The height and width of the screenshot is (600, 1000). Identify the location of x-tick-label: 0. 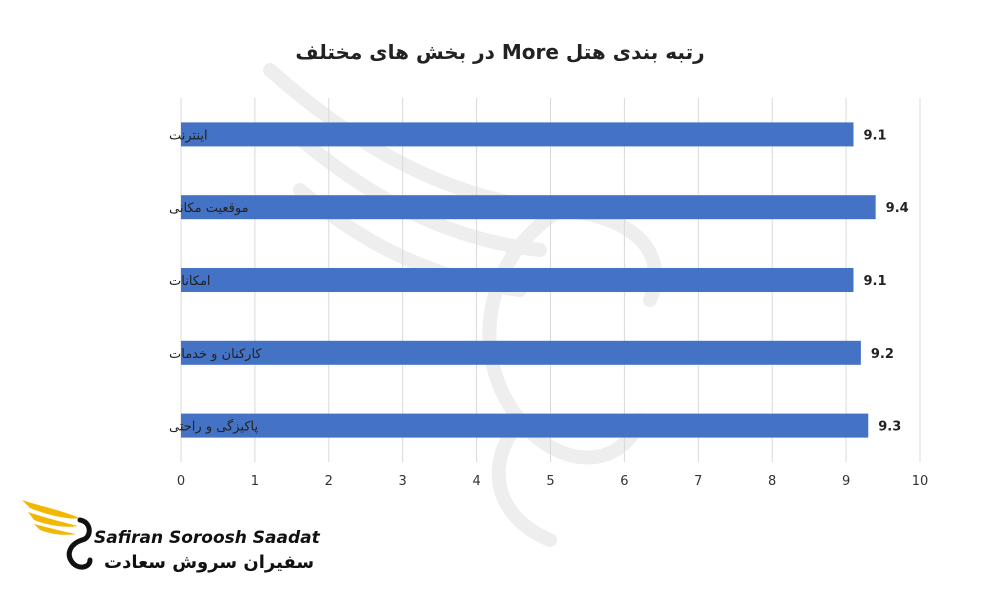
(181, 481).